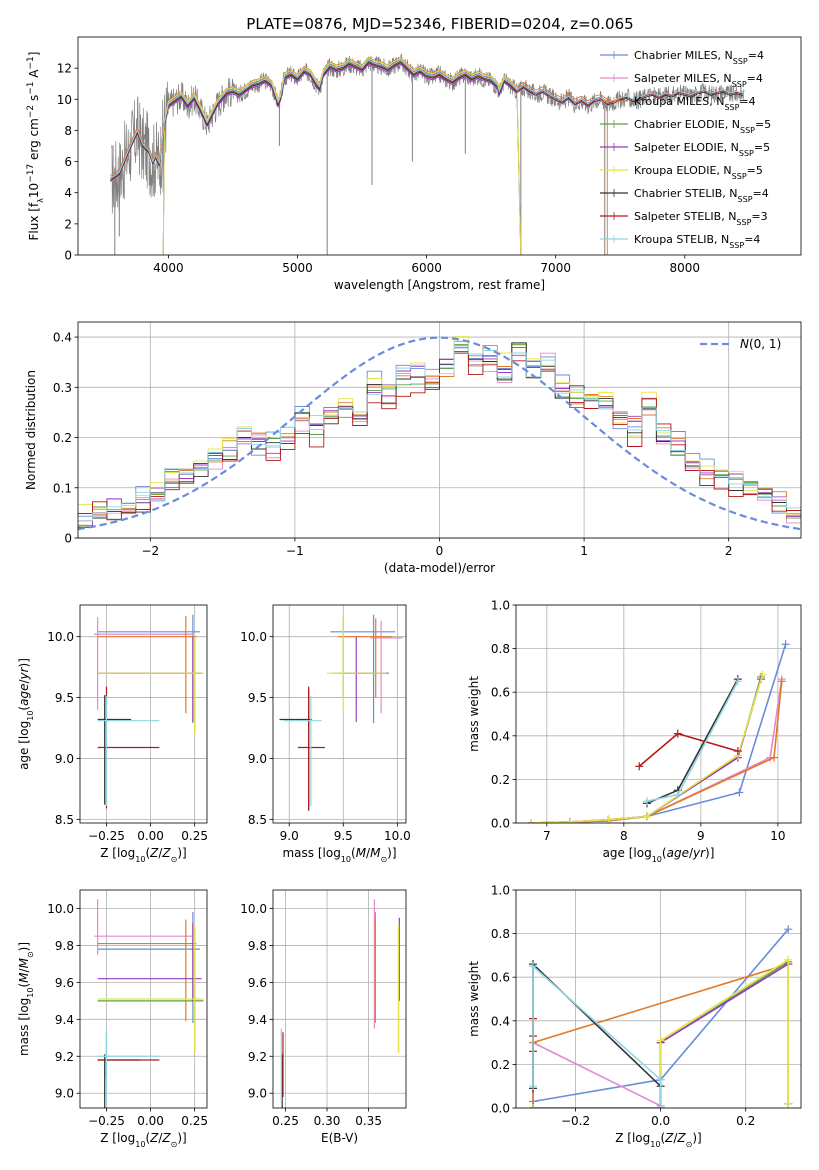 The image size is (819, 1170). I want to click on label-part: E(B-V), so click(339, 1138).